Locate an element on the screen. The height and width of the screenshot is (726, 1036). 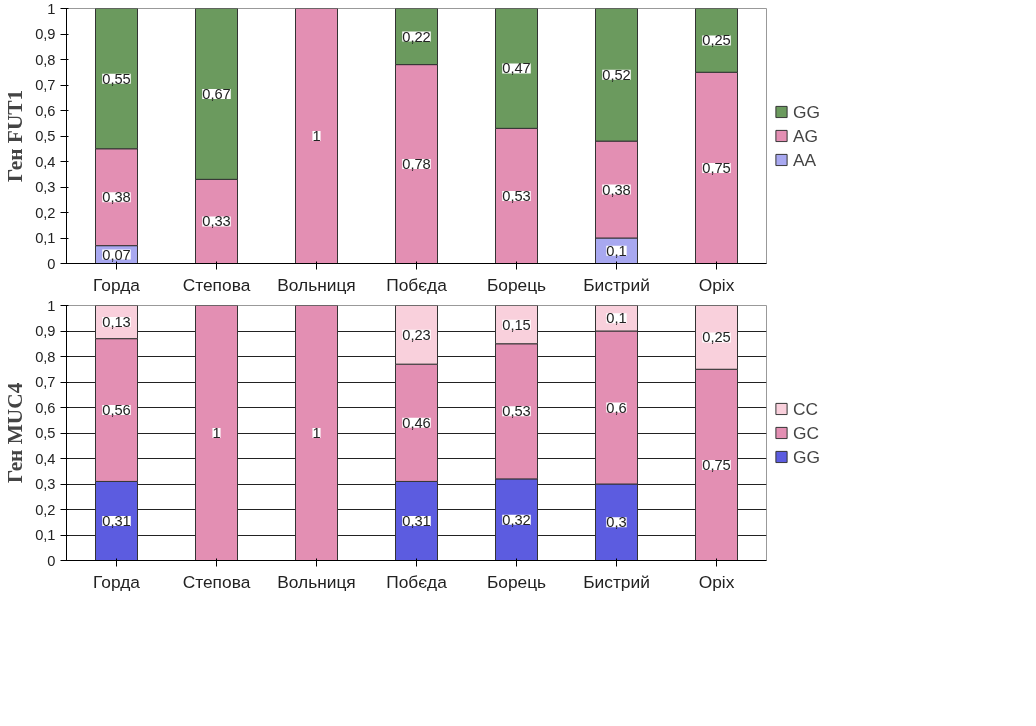
data-label: 0,22 is located at coordinates (416, 36).